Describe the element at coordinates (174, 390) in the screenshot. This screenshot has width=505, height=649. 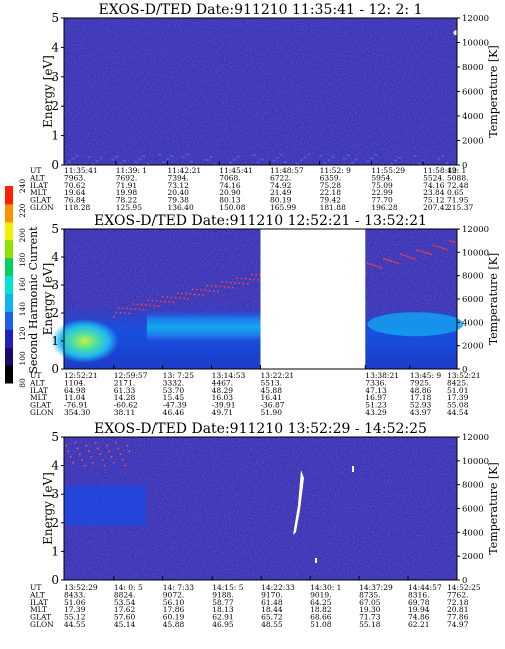
I see `table-cell: 53.70` at that location.